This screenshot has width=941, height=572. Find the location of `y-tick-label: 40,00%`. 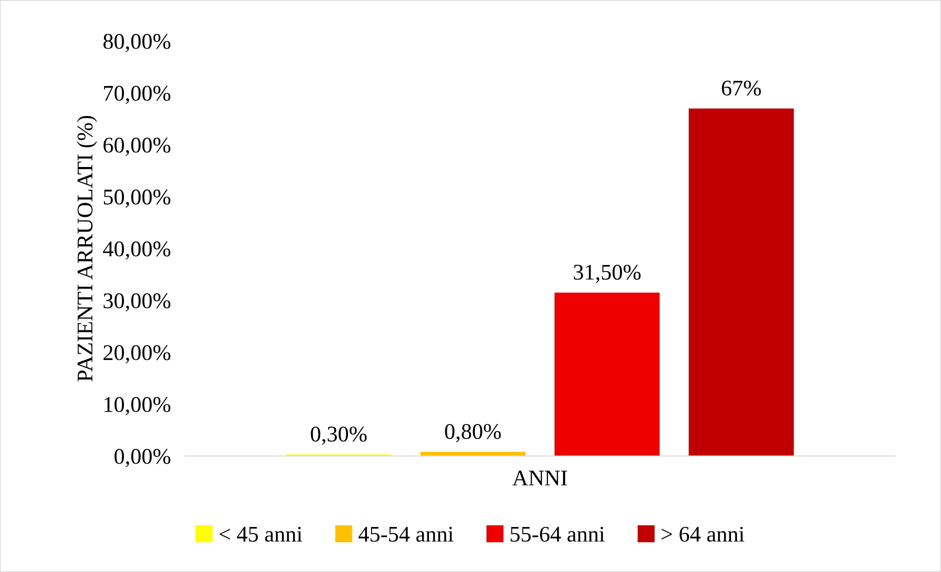

y-tick-label: 40,00% is located at coordinates (136, 250).